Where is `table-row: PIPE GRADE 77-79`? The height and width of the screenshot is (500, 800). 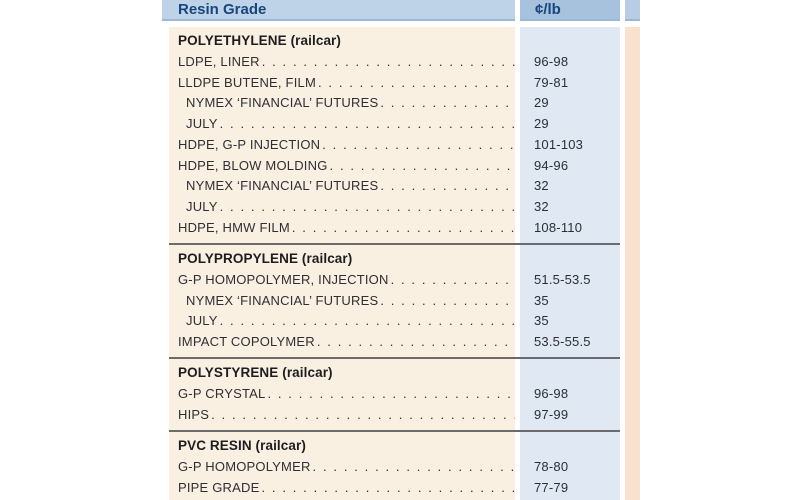
table-row: PIPE GRADE 77-79 is located at coordinates (394, 488).